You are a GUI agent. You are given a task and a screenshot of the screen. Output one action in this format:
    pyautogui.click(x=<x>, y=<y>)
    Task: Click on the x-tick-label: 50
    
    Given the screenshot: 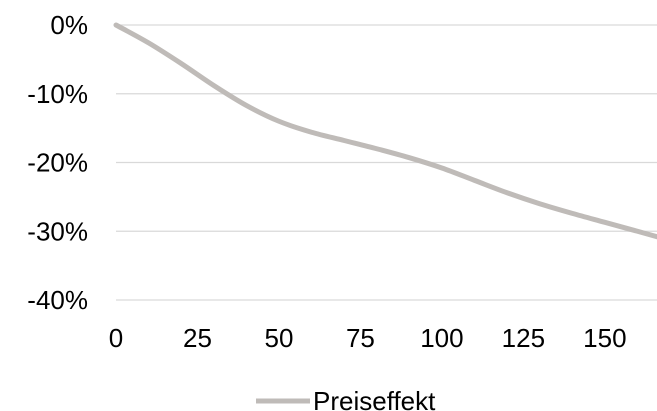 What is the action you would take?
    pyautogui.click(x=278, y=338)
    